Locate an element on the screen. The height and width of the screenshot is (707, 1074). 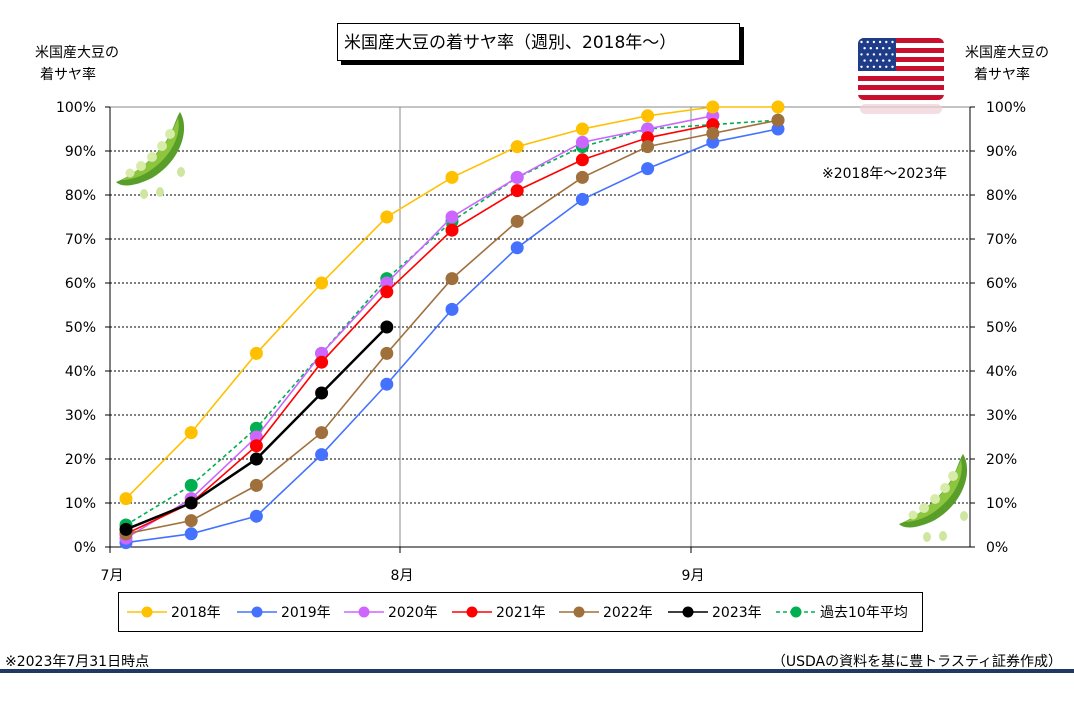
left-axis-title-line1: 米国産大豆の is located at coordinates (77, 53).